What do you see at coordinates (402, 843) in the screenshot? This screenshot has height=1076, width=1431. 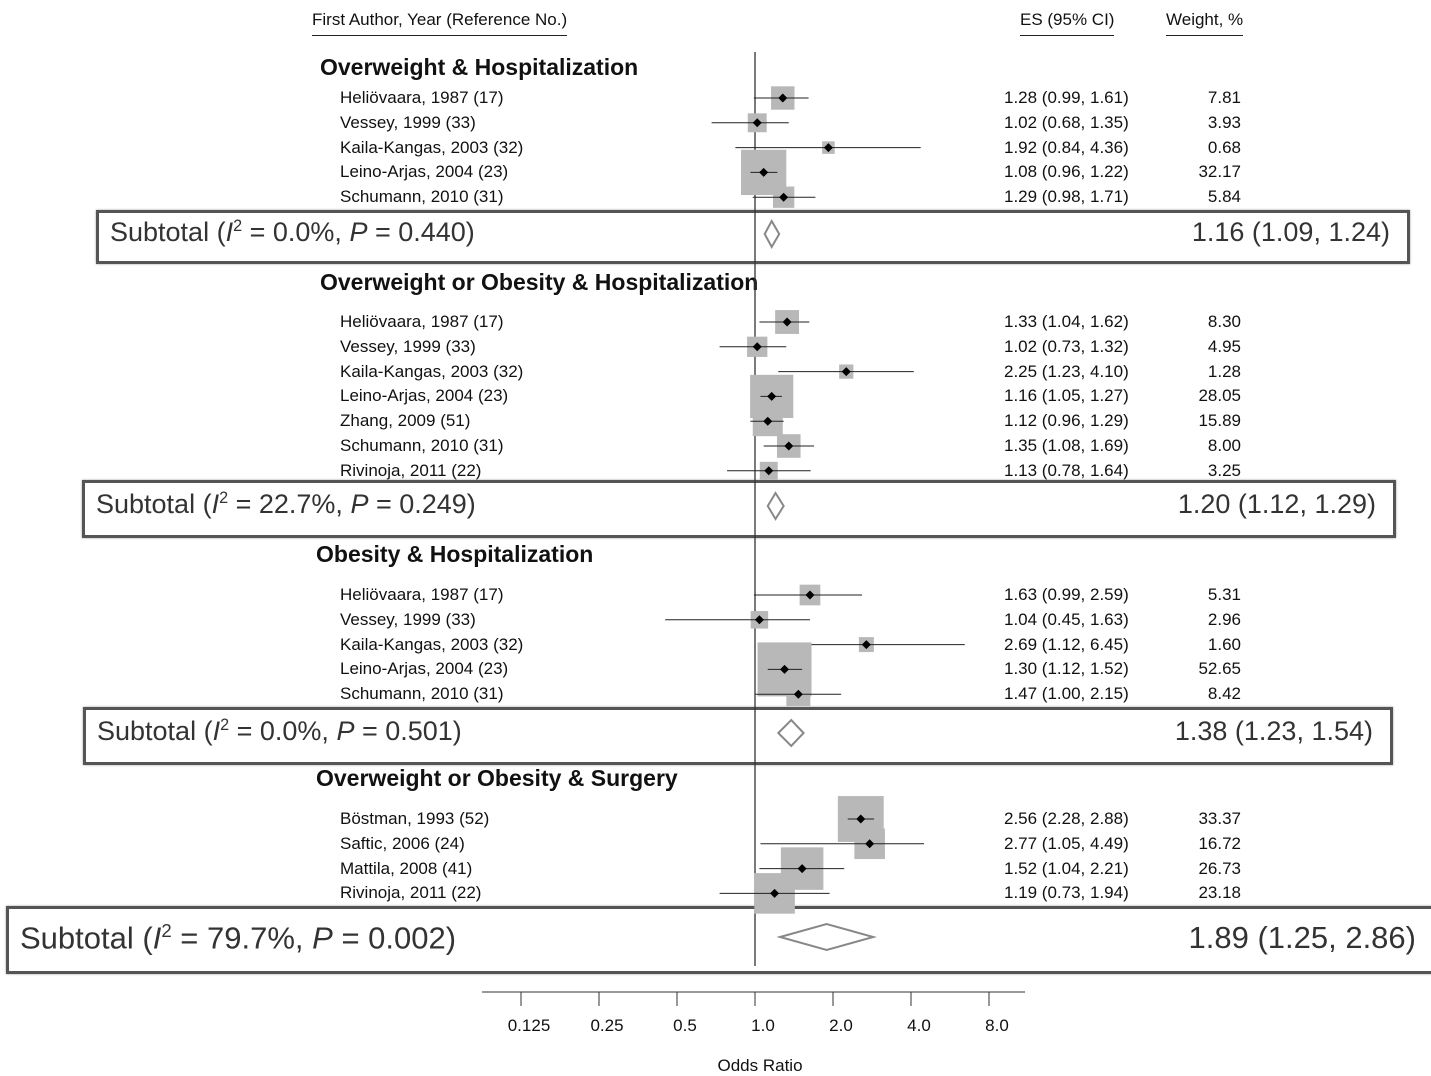 I see `study-label: Saftic, 2006 (24)` at bounding box center [402, 843].